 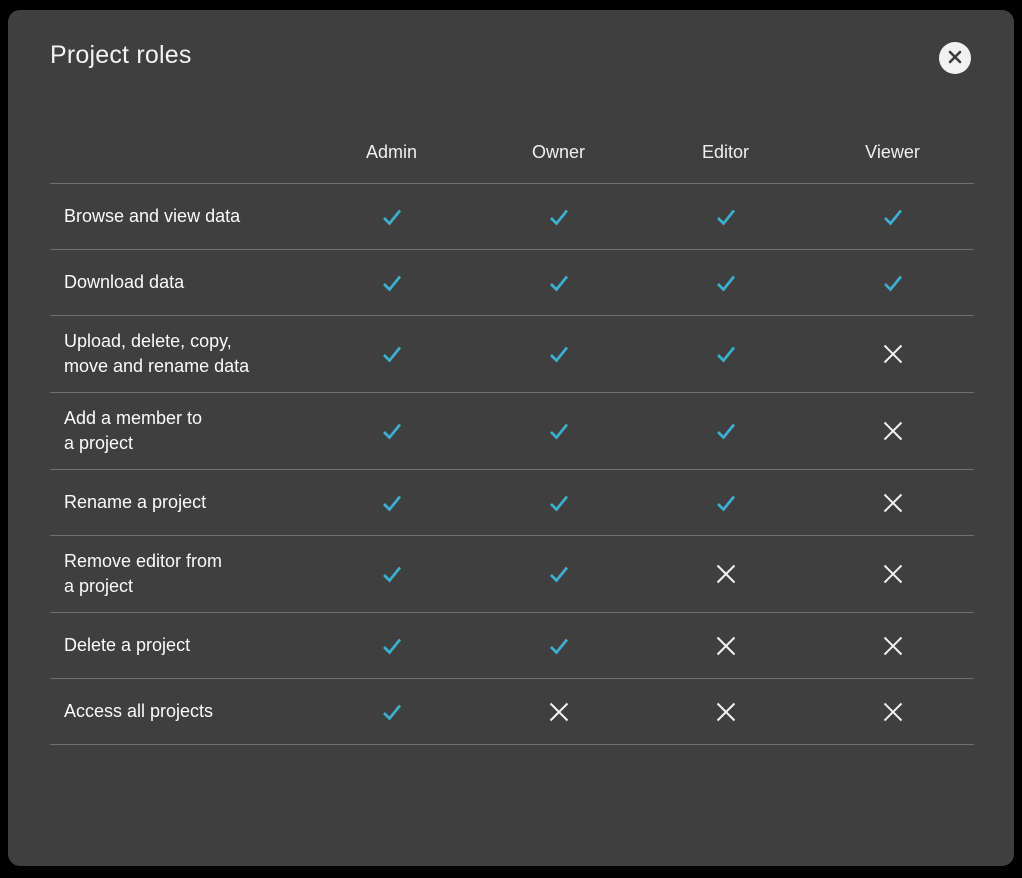 I want to click on table-row: Delete a project, so click(x=512, y=646).